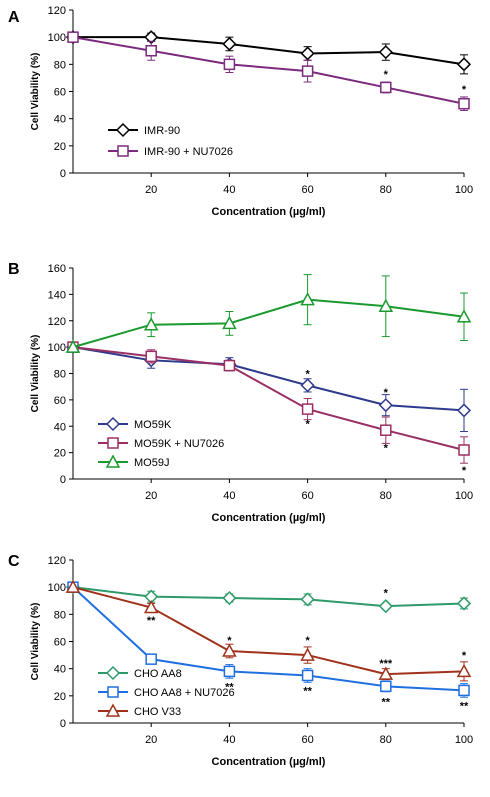 This screenshot has height=797, width=490. I want to click on legend-label: MO59K + NU7026, so click(179, 444).